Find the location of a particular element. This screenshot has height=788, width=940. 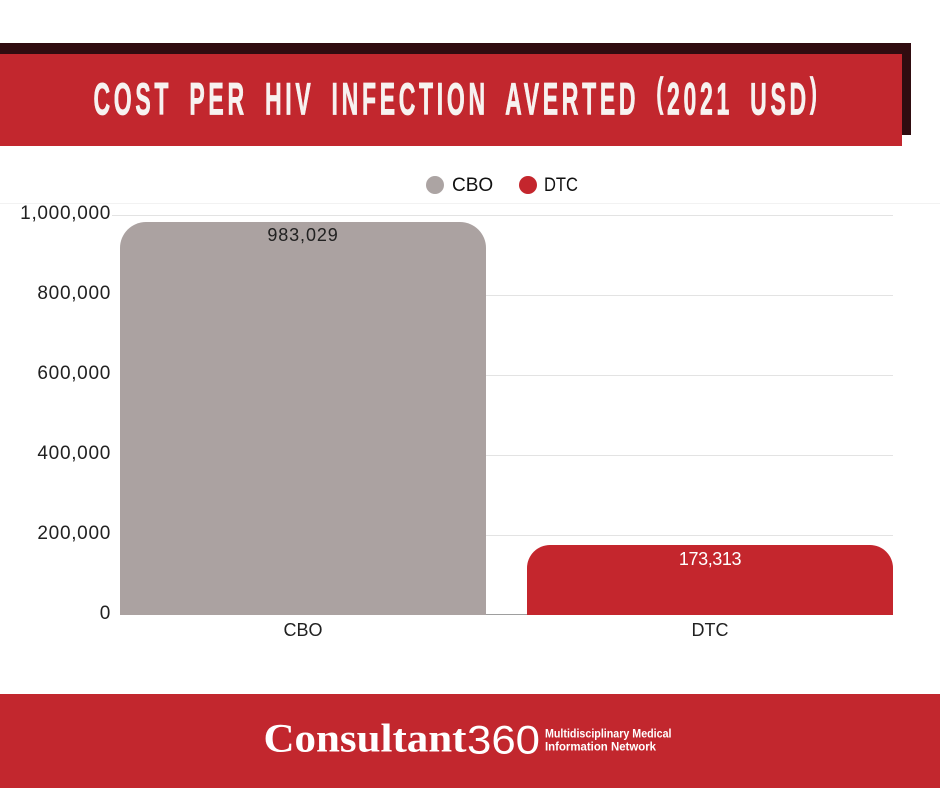

svg-text: 360 is located at coordinates (503, 741).